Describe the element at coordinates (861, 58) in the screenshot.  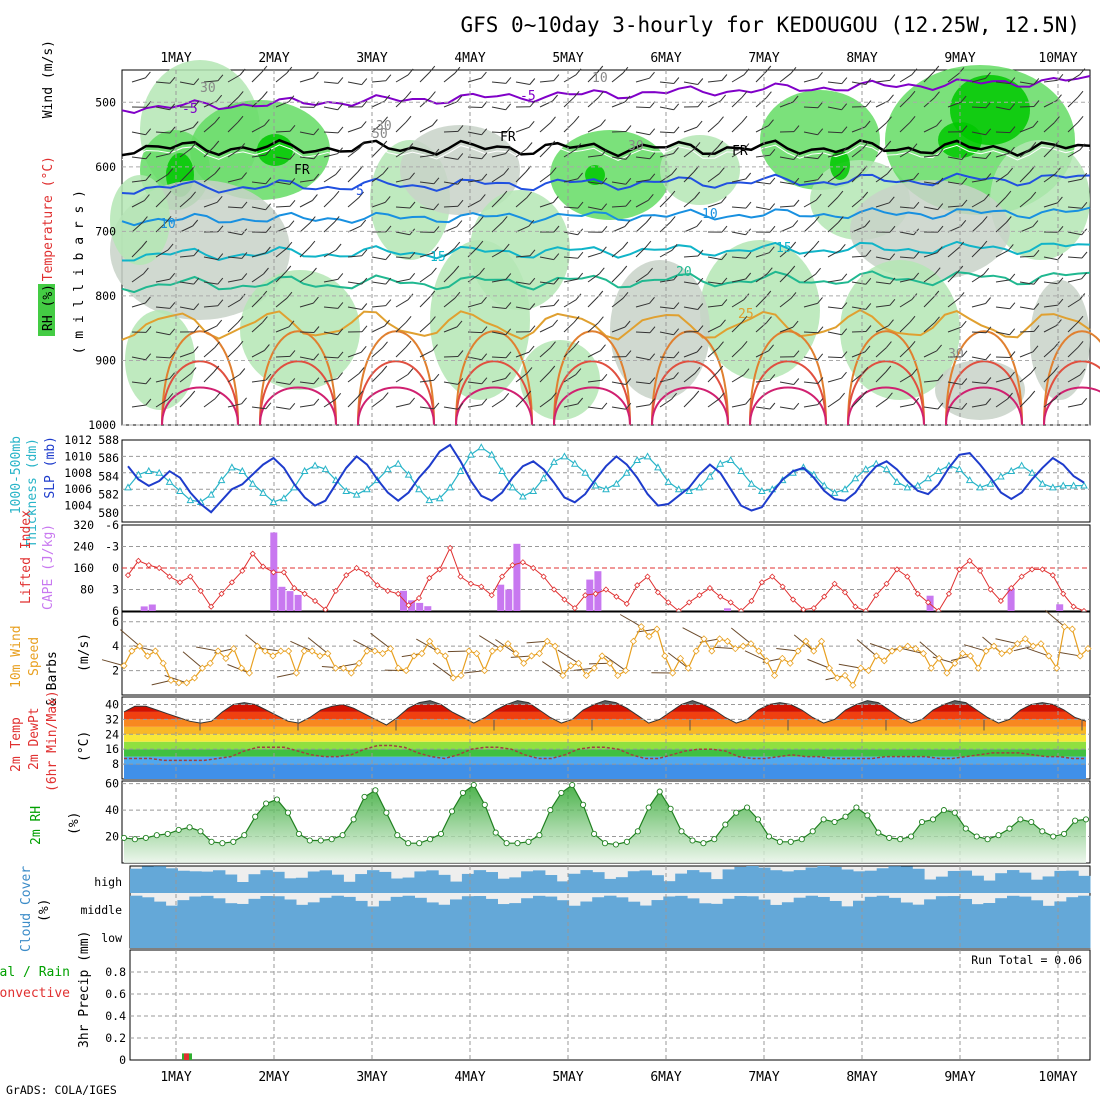
I see `day-label-top: 8MAY` at that location.